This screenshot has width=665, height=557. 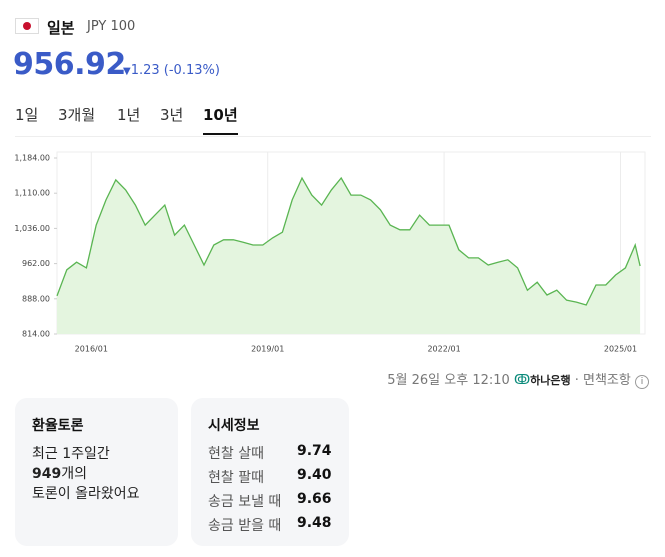 What do you see at coordinates (550, 380) in the screenshot?
I see `bank: 하나은행` at bounding box center [550, 380].